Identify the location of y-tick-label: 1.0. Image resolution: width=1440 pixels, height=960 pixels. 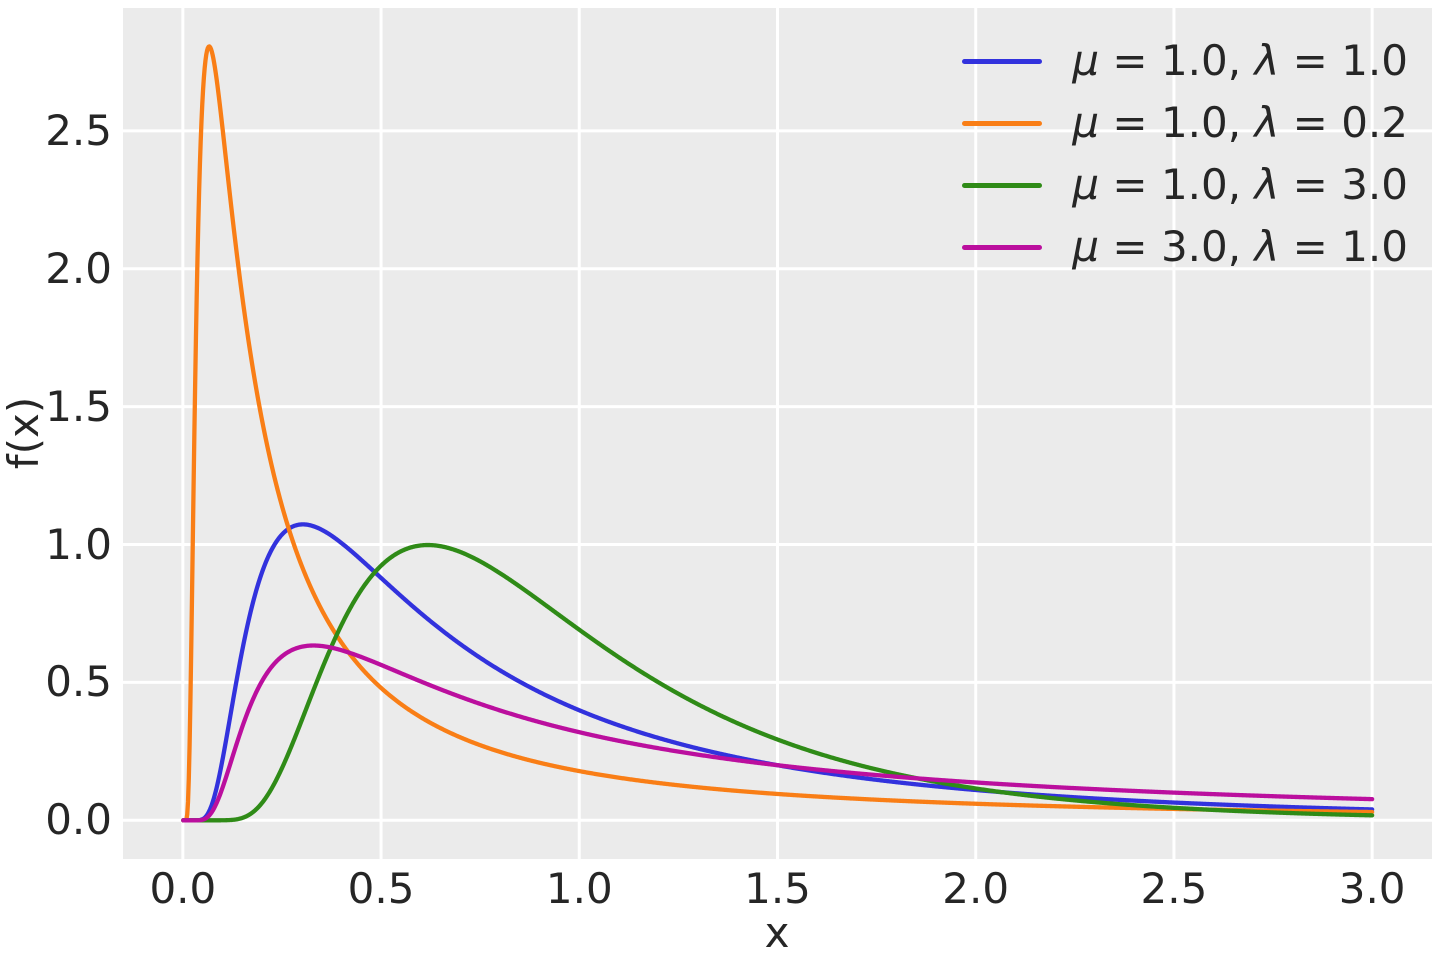
(78, 544).